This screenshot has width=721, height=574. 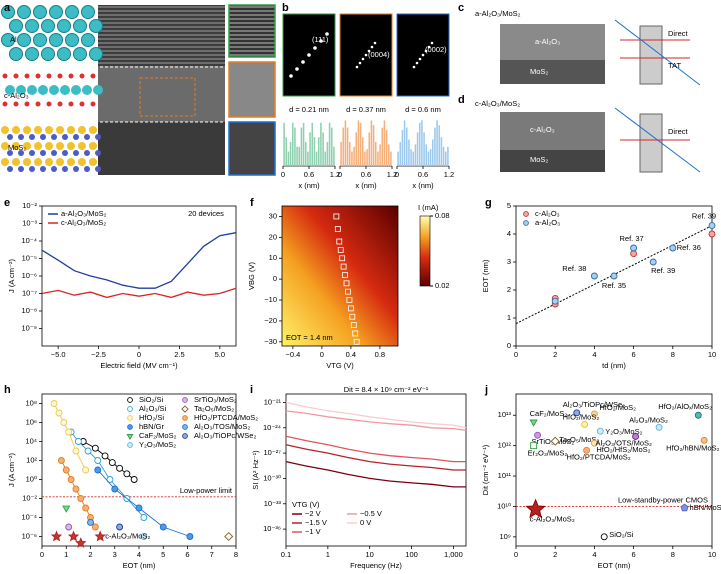 I want to click on x-tick-label: −5.0, so click(x=58, y=354).